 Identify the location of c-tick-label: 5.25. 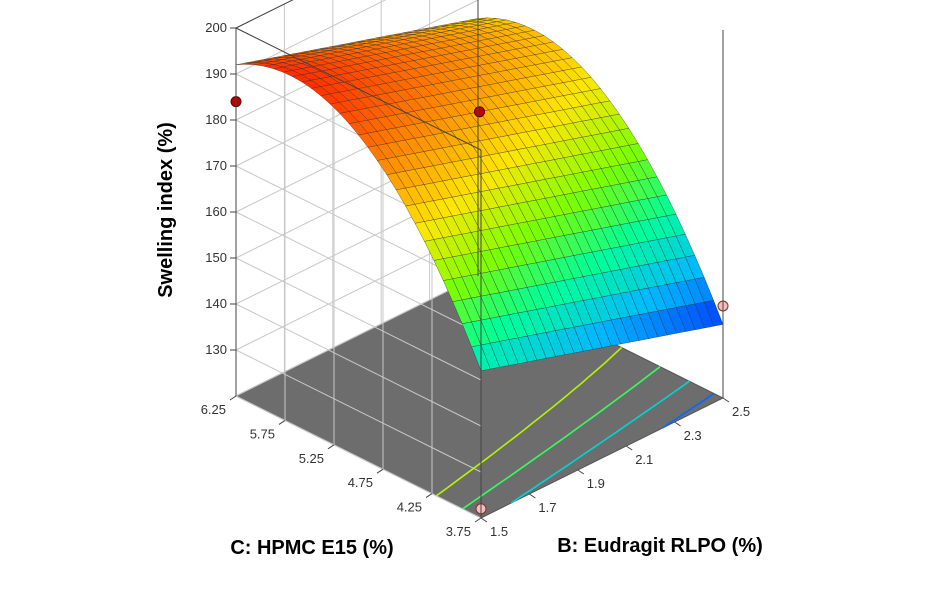
(311, 458).